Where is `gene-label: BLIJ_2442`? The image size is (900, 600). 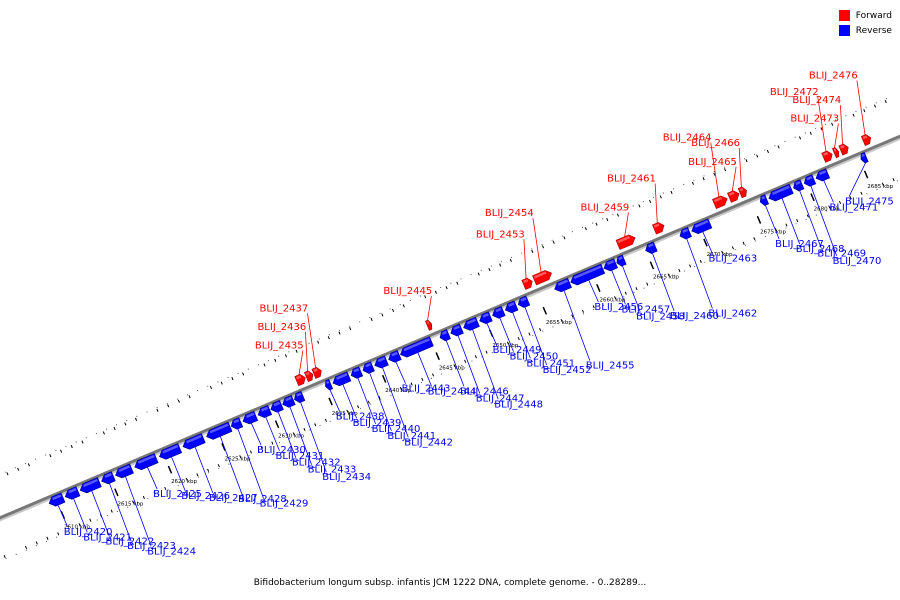
gene-label: BLIJ_2442 is located at coordinates (428, 442).